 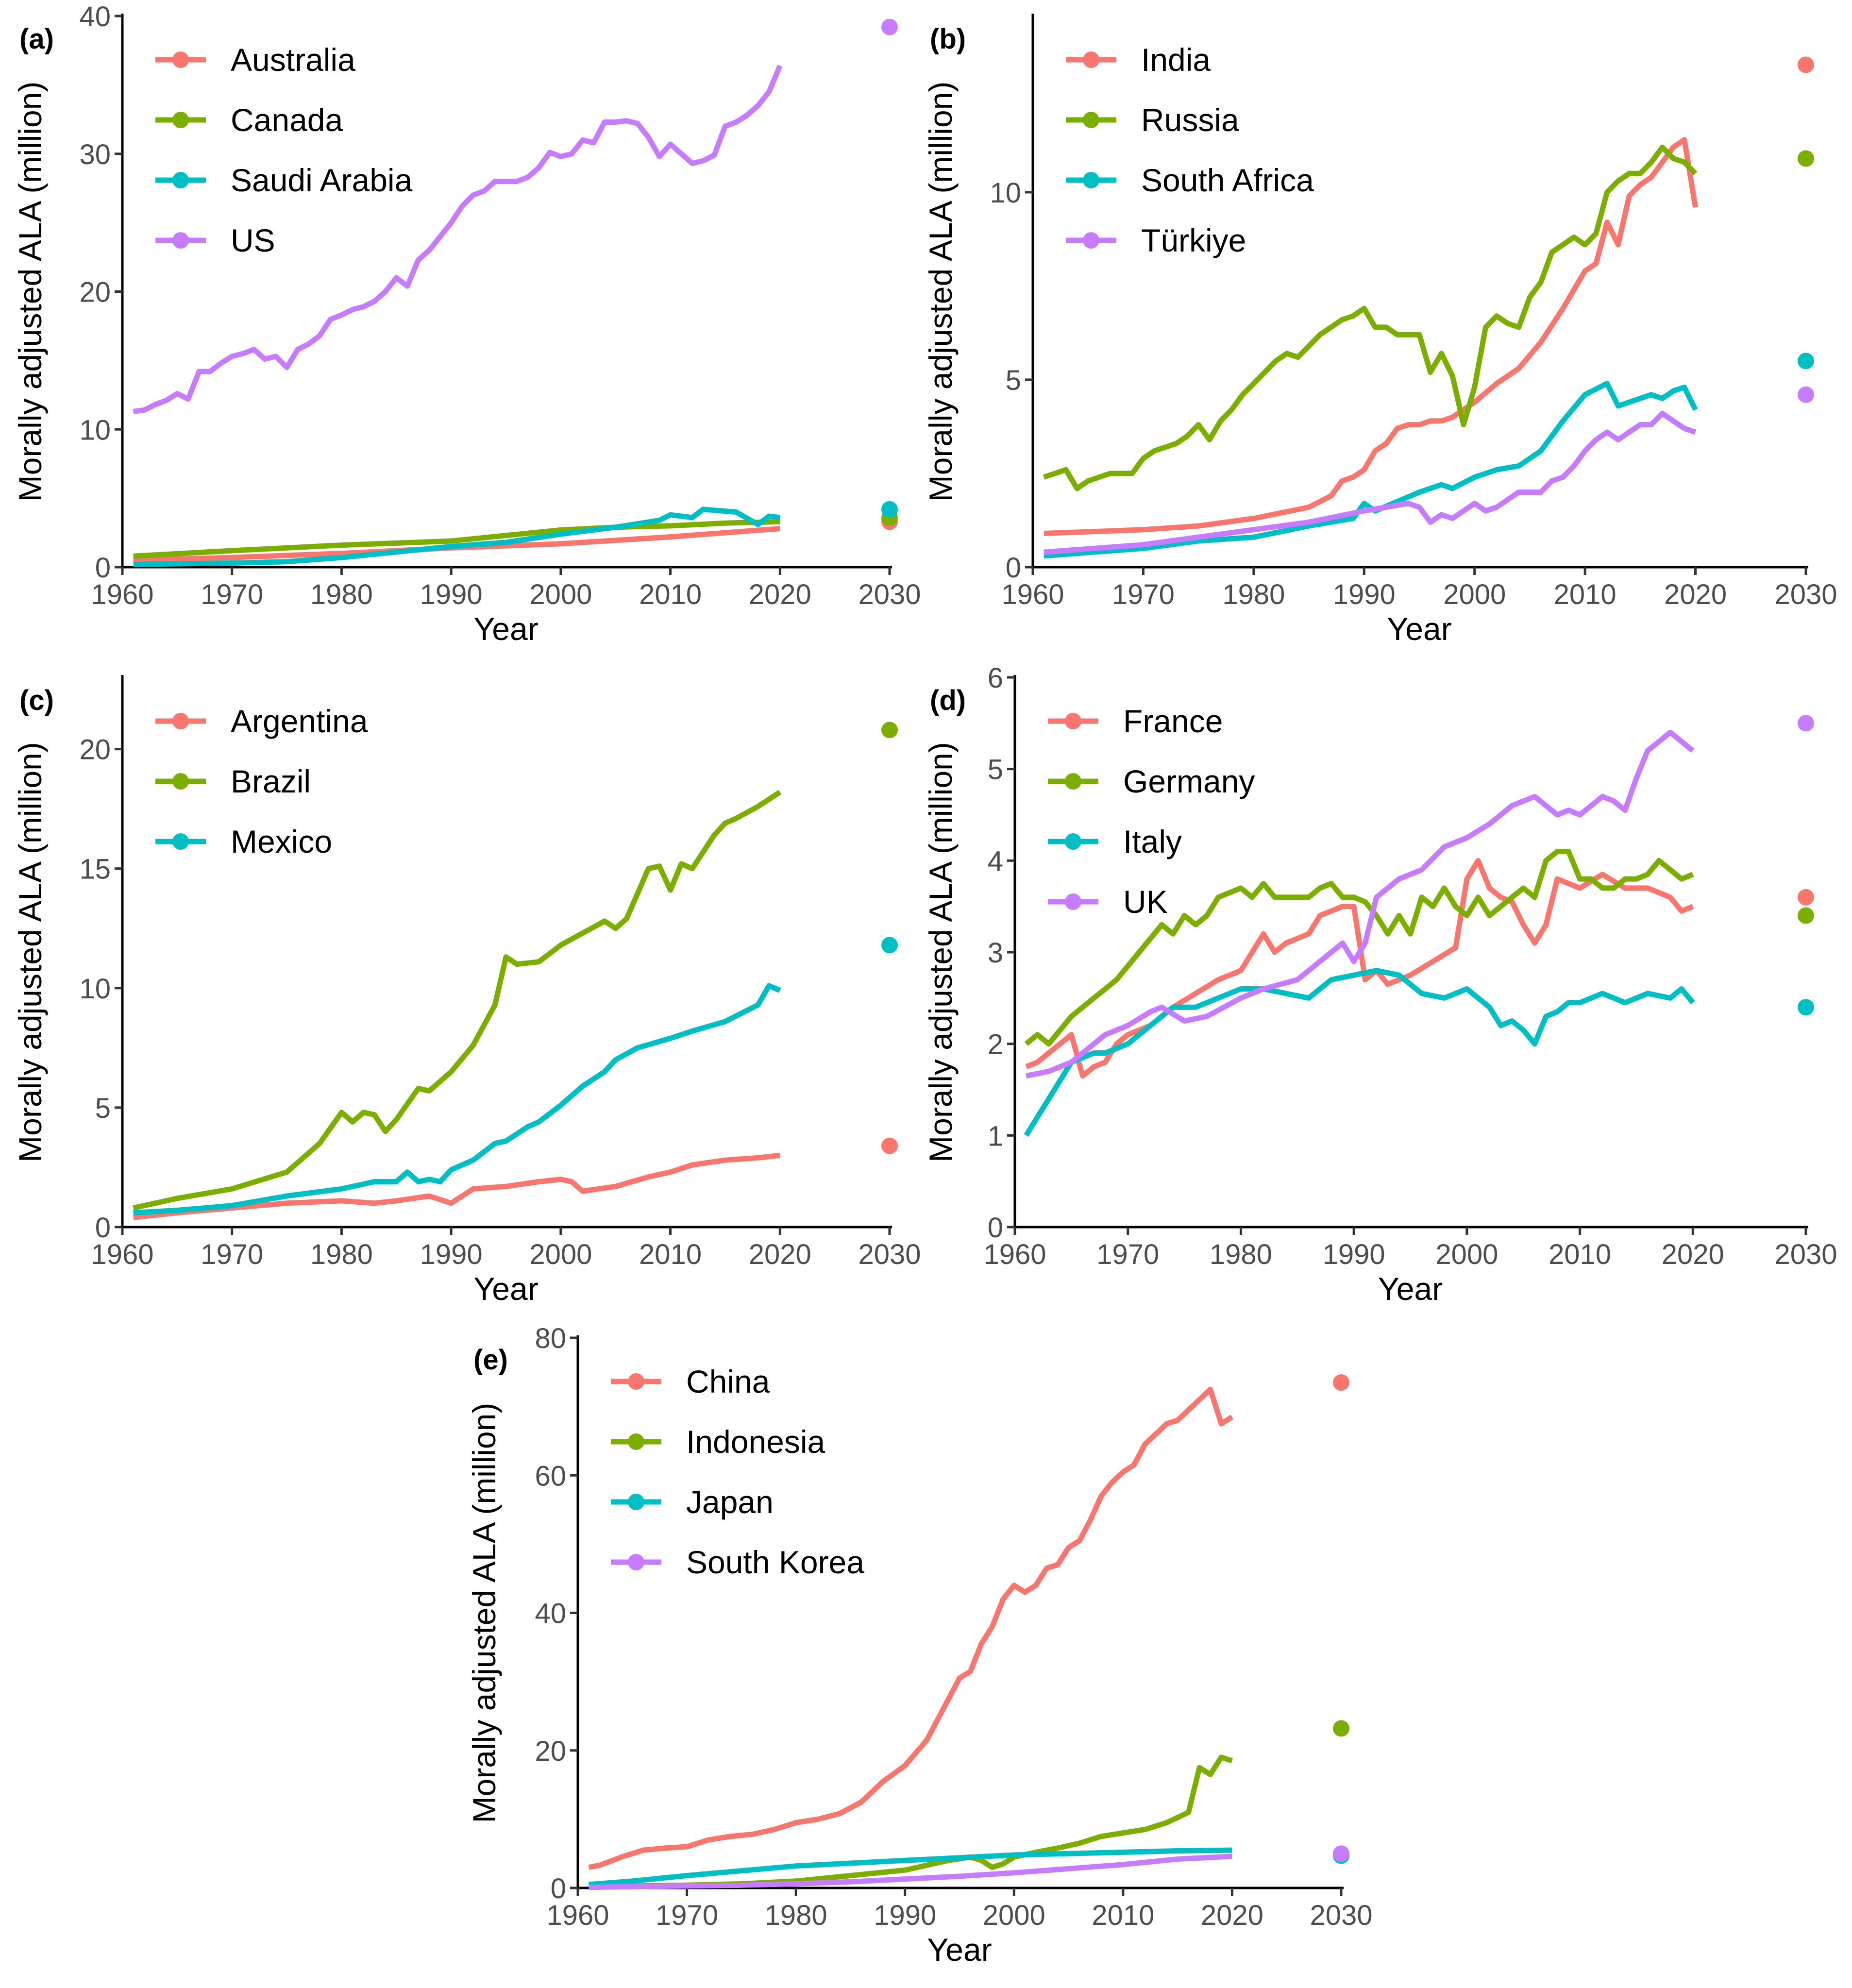 What do you see at coordinates (1370, 482) in the screenshot?
I see `panel-b-series-line-turkiye` at bounding box center [1370, 482].